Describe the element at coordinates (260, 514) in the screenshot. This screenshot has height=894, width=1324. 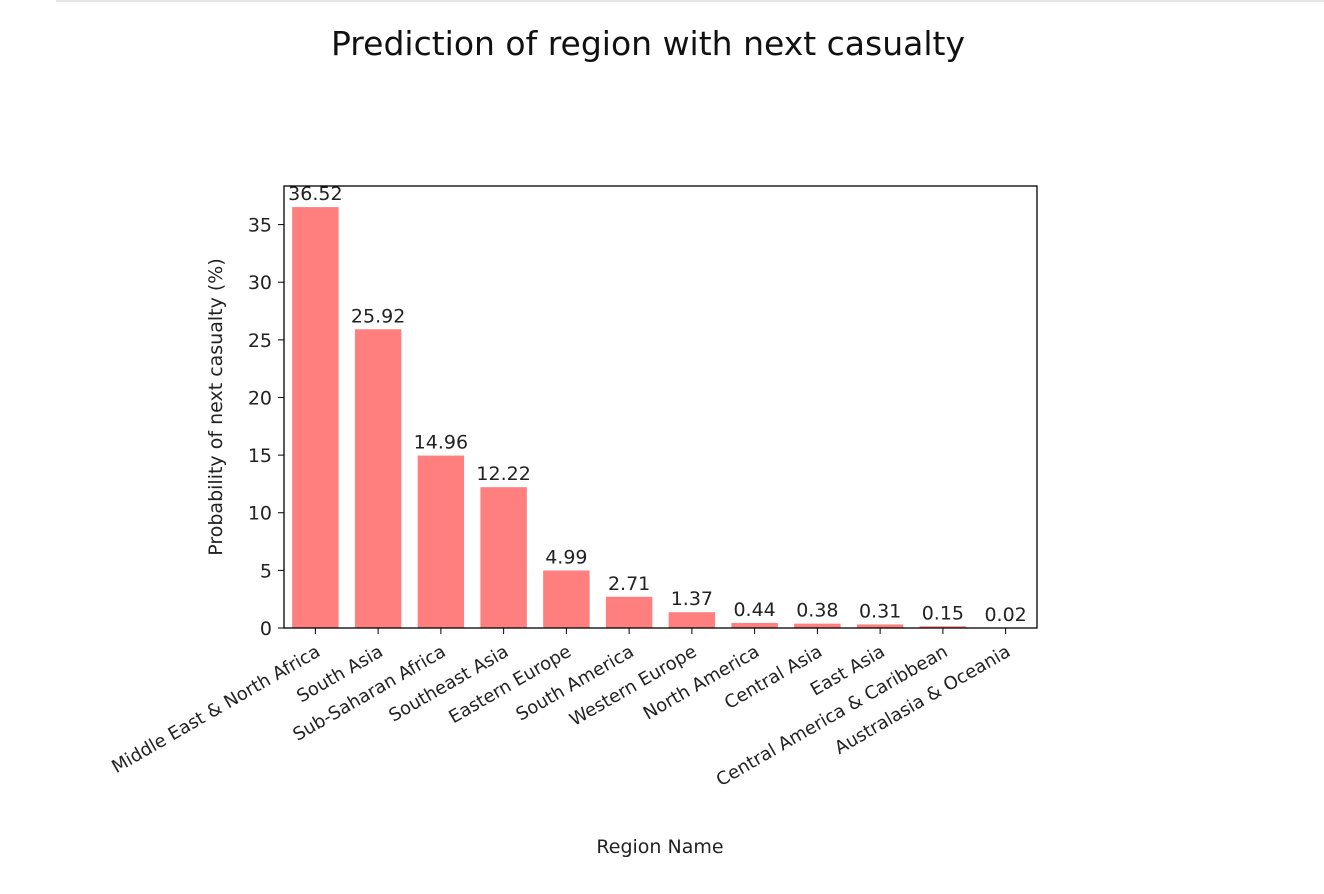
I see `y-tick-label: 10` at that location.